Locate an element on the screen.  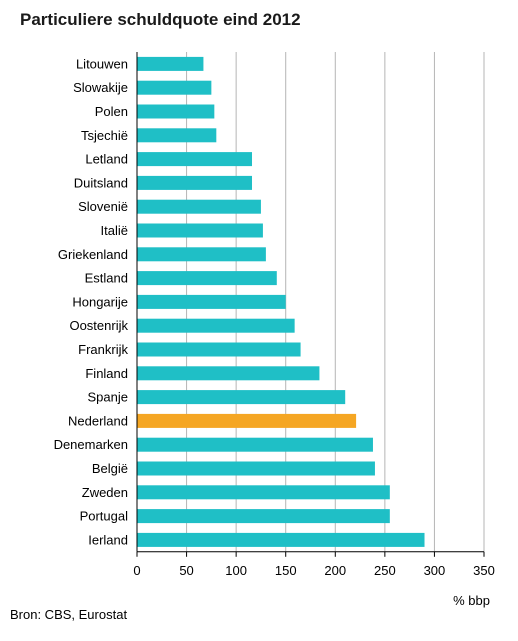
category-label: Hongarije is located at coordinates (100, 301).